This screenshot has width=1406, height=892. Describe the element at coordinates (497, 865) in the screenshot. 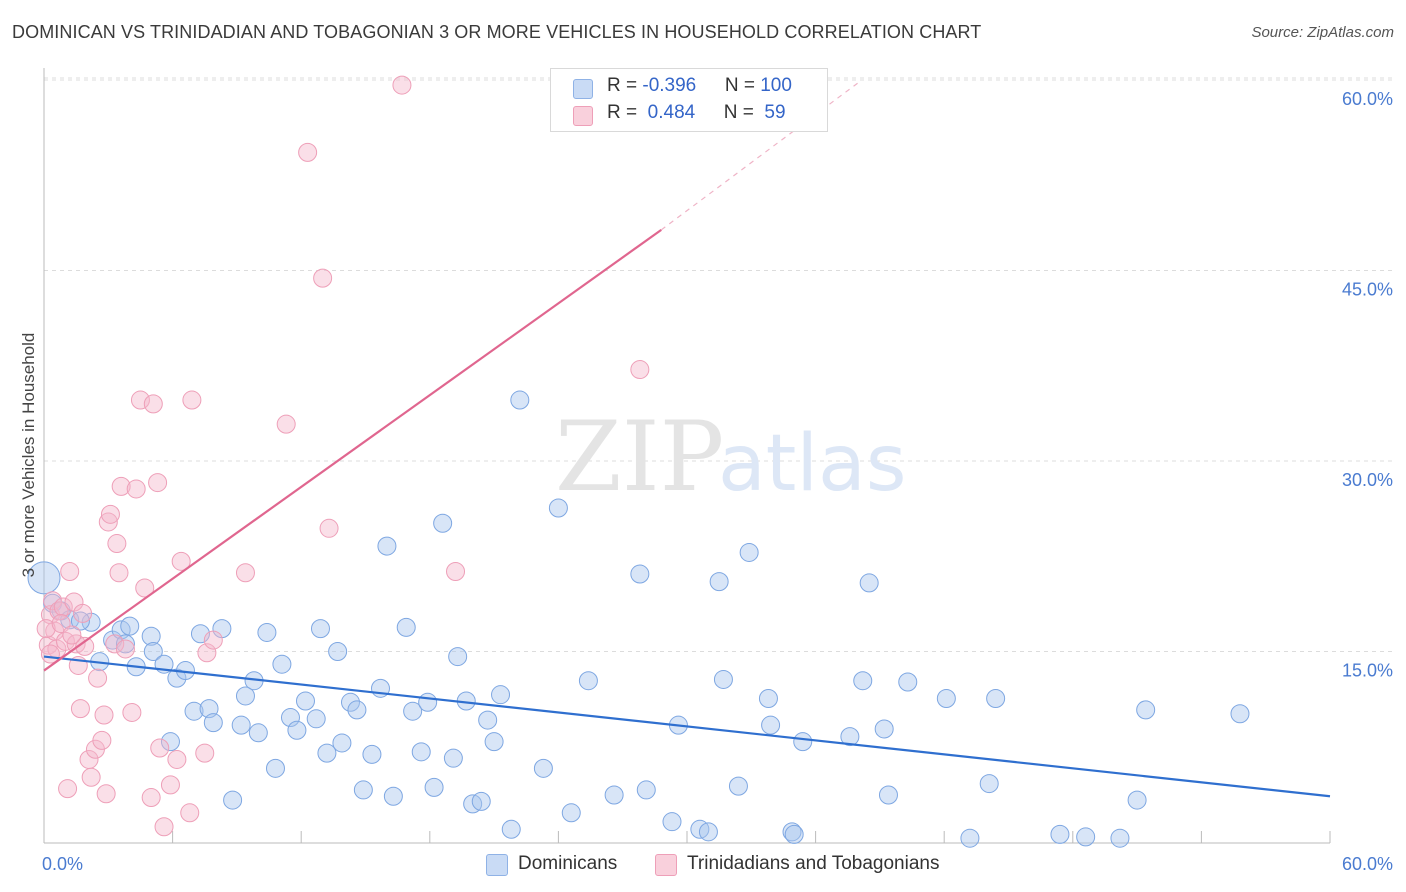

I see `series-swatch-dominicans` at that location.